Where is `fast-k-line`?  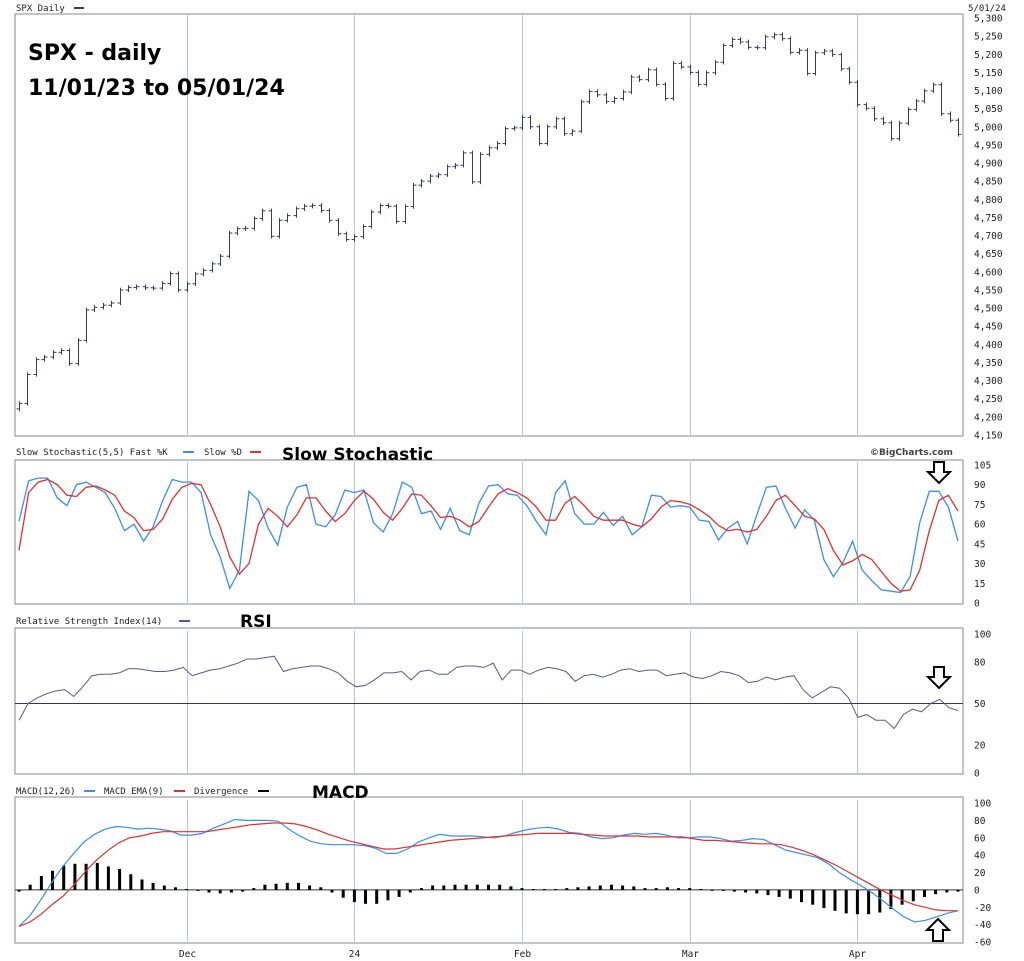
fast-k-line is located at coordinates (488, 535).